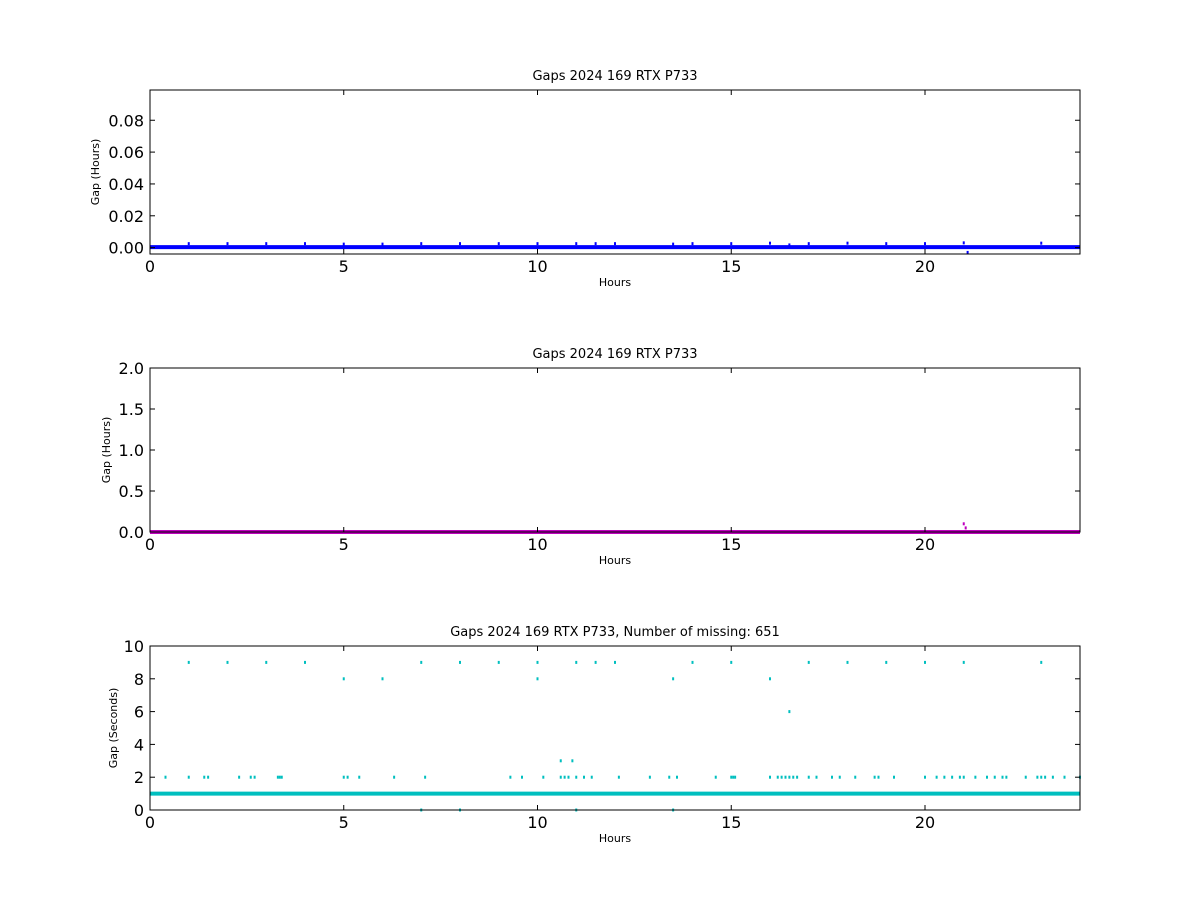  What do you see at coordinates (139, 679) in the screenshot?
I see `y-tick-label: 8` at bounding box center [139, 679].